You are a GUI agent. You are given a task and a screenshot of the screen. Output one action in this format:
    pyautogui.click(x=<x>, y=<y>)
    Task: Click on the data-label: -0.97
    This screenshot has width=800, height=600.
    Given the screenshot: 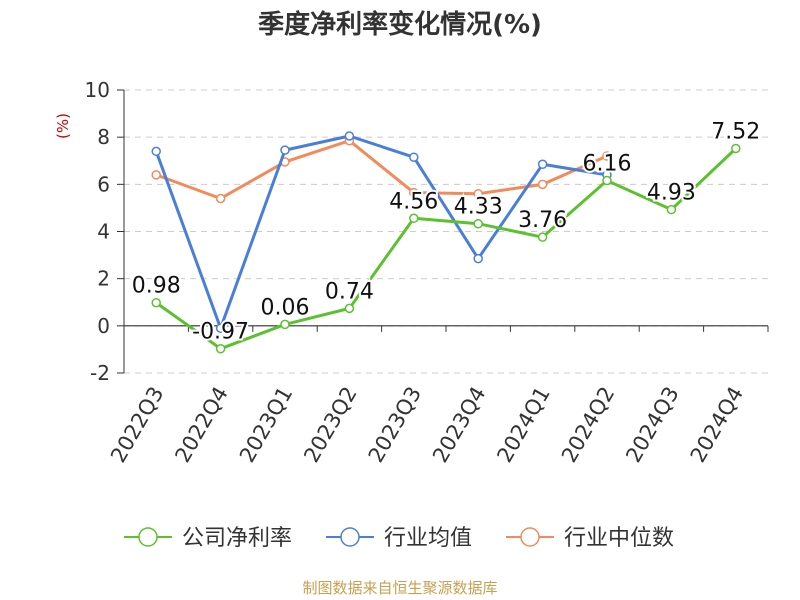 What is the action you would take?
    pyautogui.click(x=220, y=332)
    